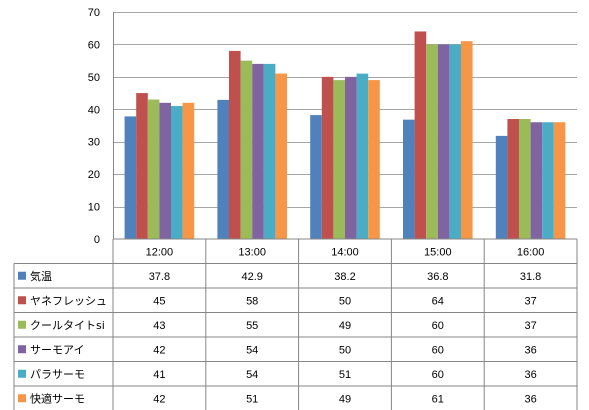 The width and height of the screenshot is (589, 410). Describe the element at coordinates (159, 326) in the screenshot. I see `data-label: 43` at that location.